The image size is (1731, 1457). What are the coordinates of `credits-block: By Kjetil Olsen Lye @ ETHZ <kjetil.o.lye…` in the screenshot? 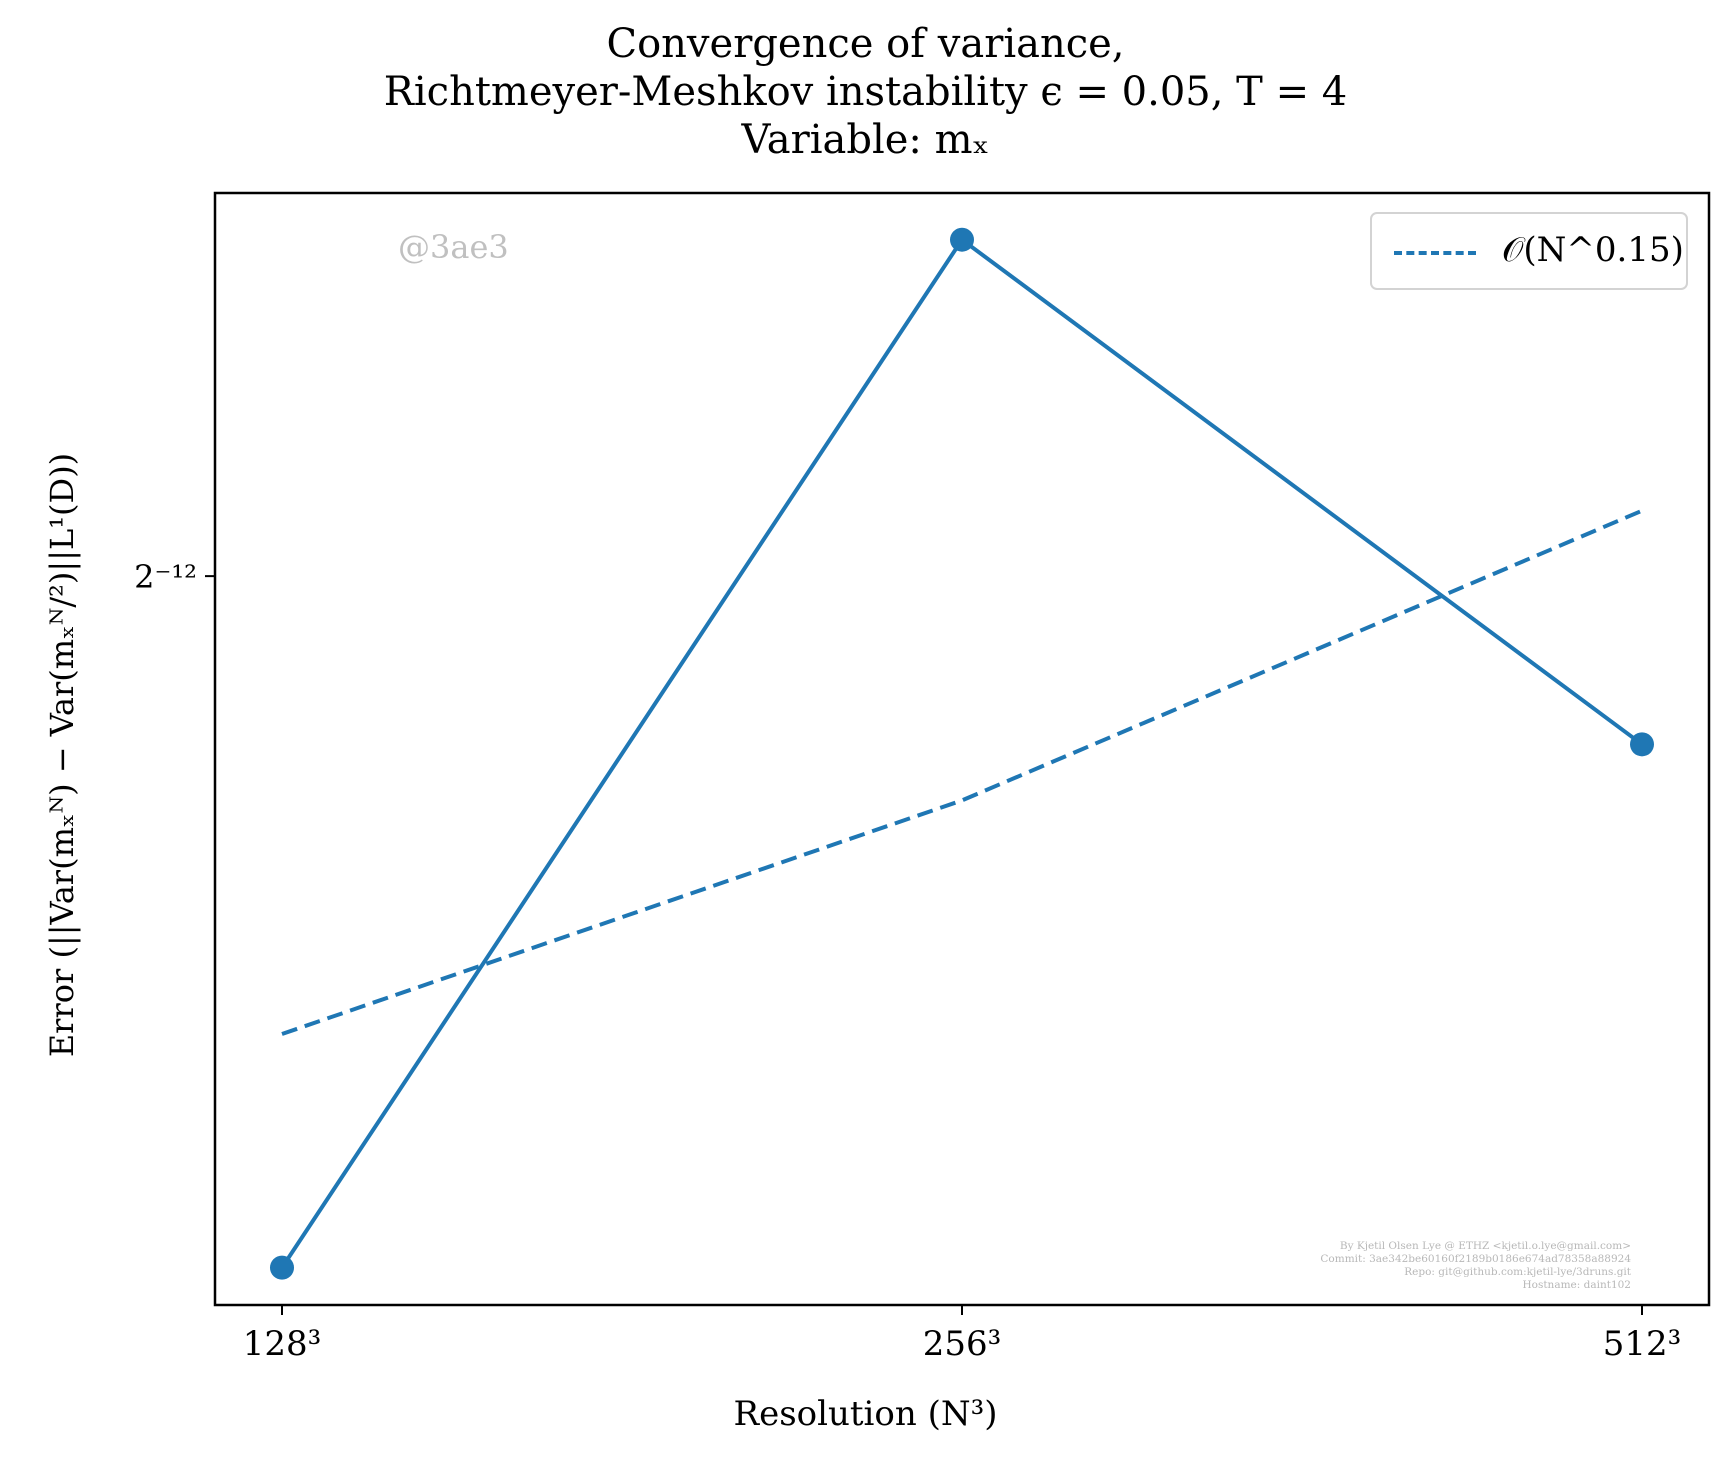 It's located at (1475, 1266).